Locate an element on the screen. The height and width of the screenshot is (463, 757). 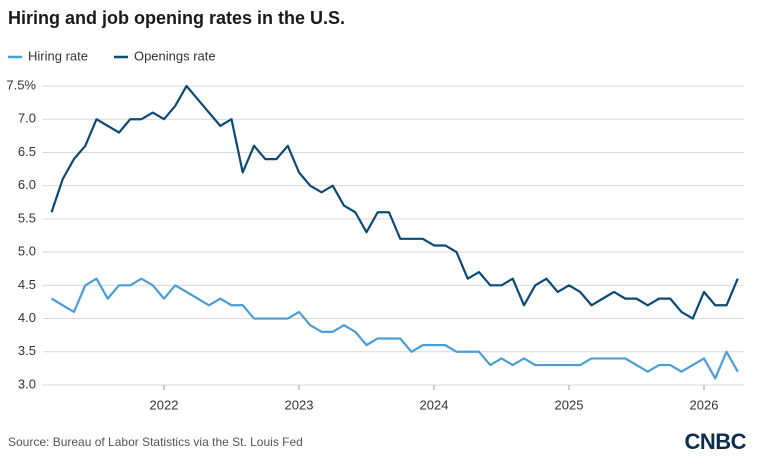
y-tick-label: 5.0 is located at coordinates (27, 251).